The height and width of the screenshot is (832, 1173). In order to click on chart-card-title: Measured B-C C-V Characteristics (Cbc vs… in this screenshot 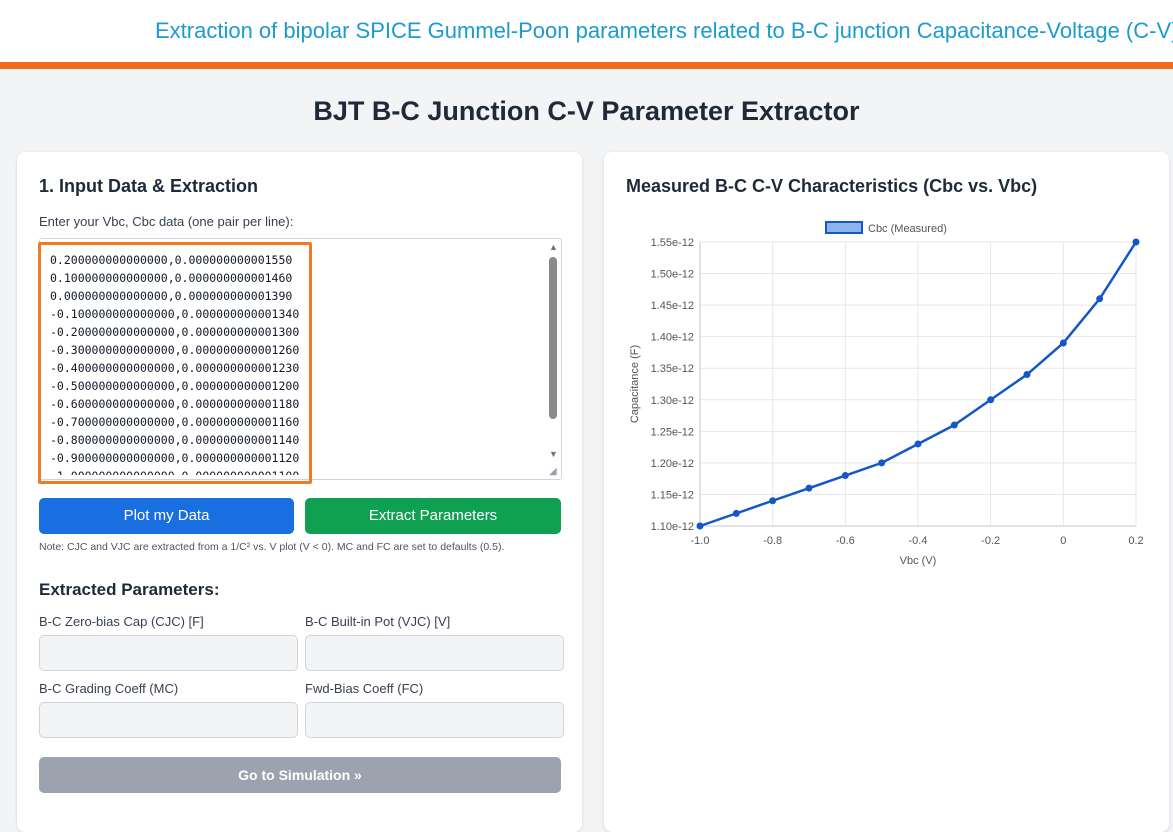, I will do `click(832, 186)`.